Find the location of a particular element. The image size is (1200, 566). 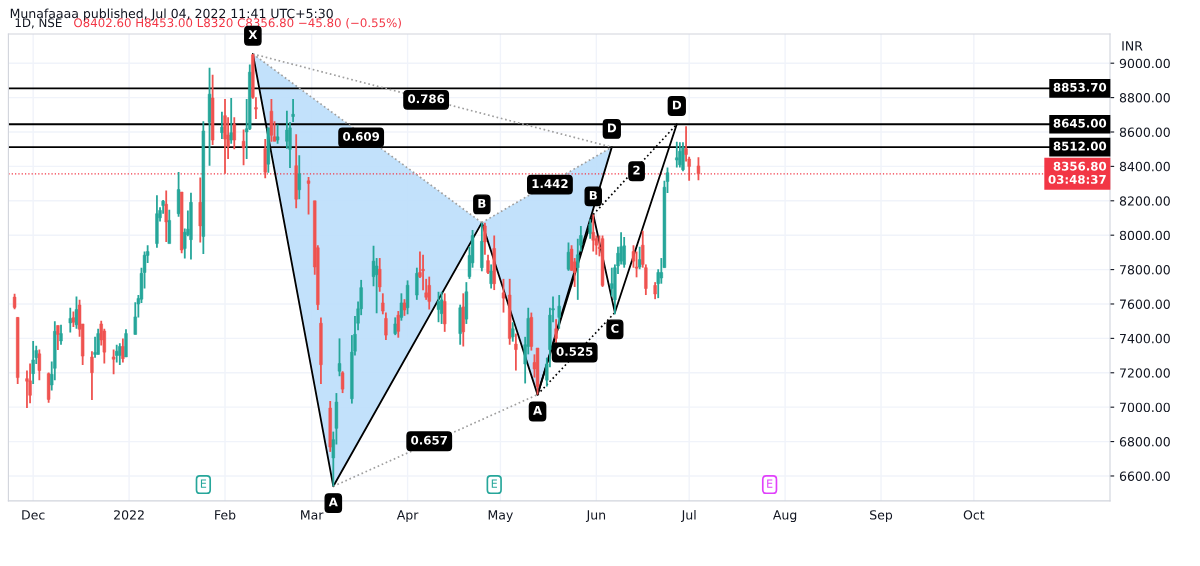

x-tick-label: Mar is located at coordinates (312, 515).